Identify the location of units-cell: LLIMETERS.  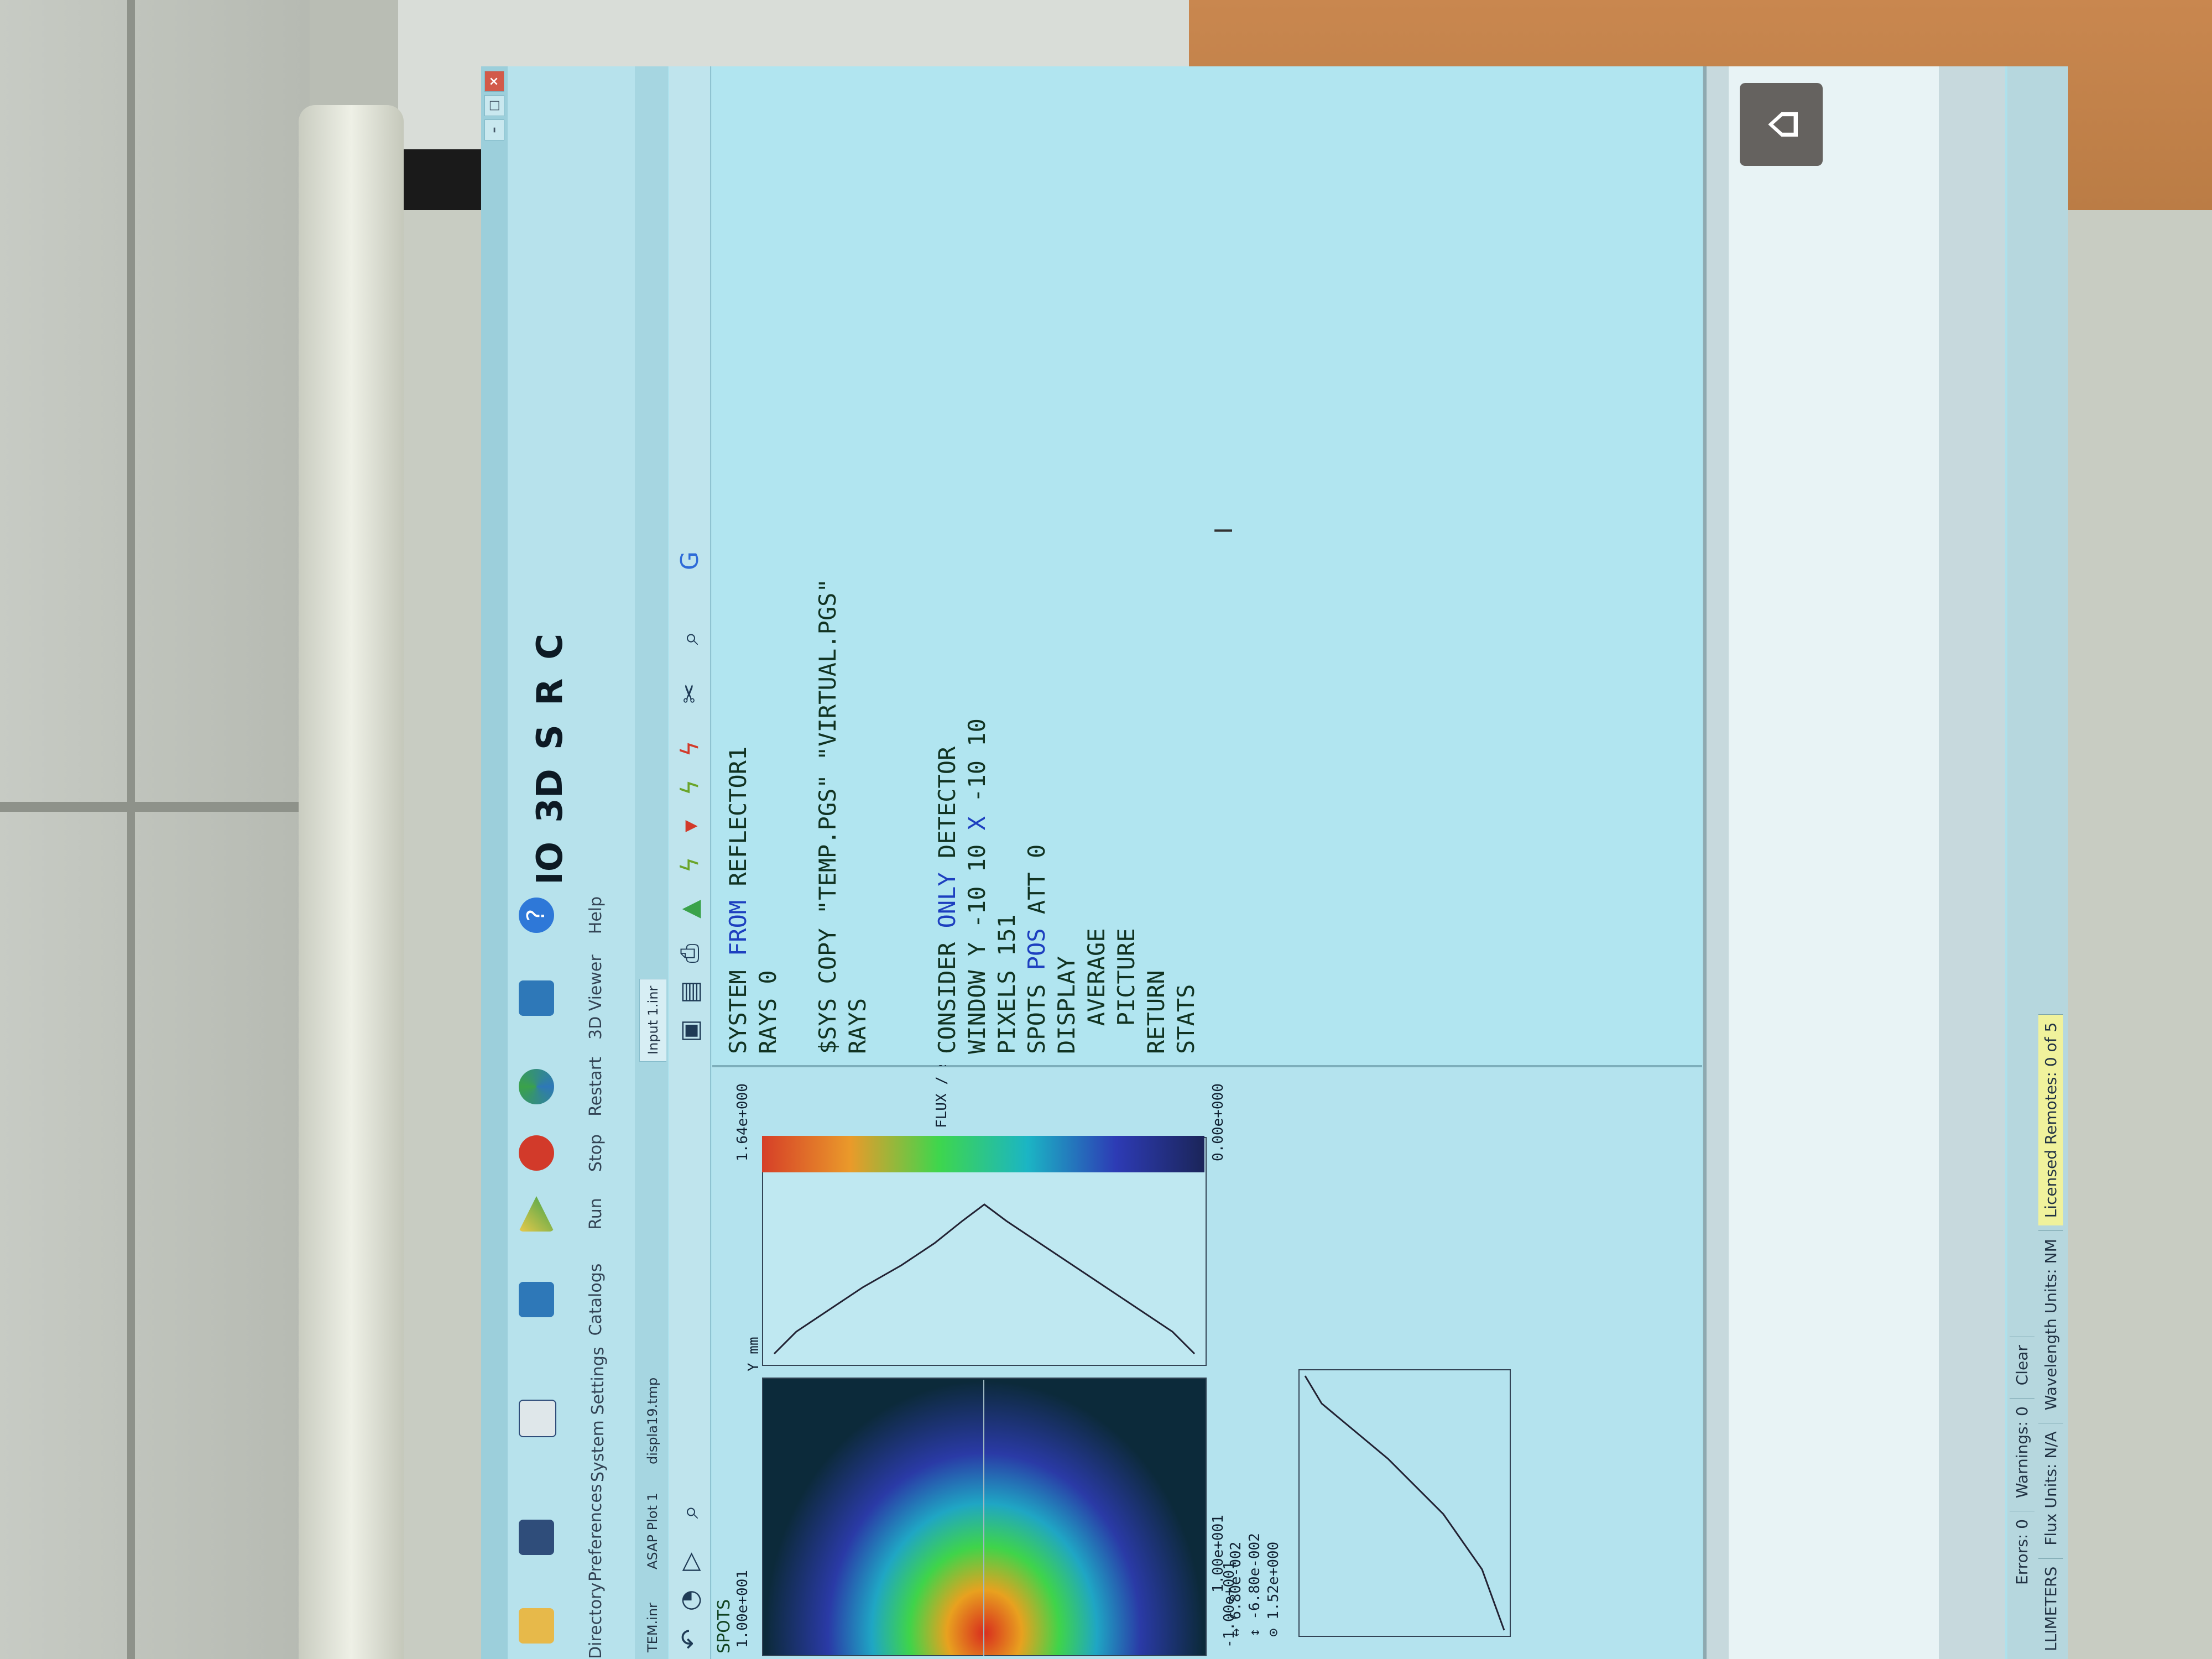
(2050, 1609).